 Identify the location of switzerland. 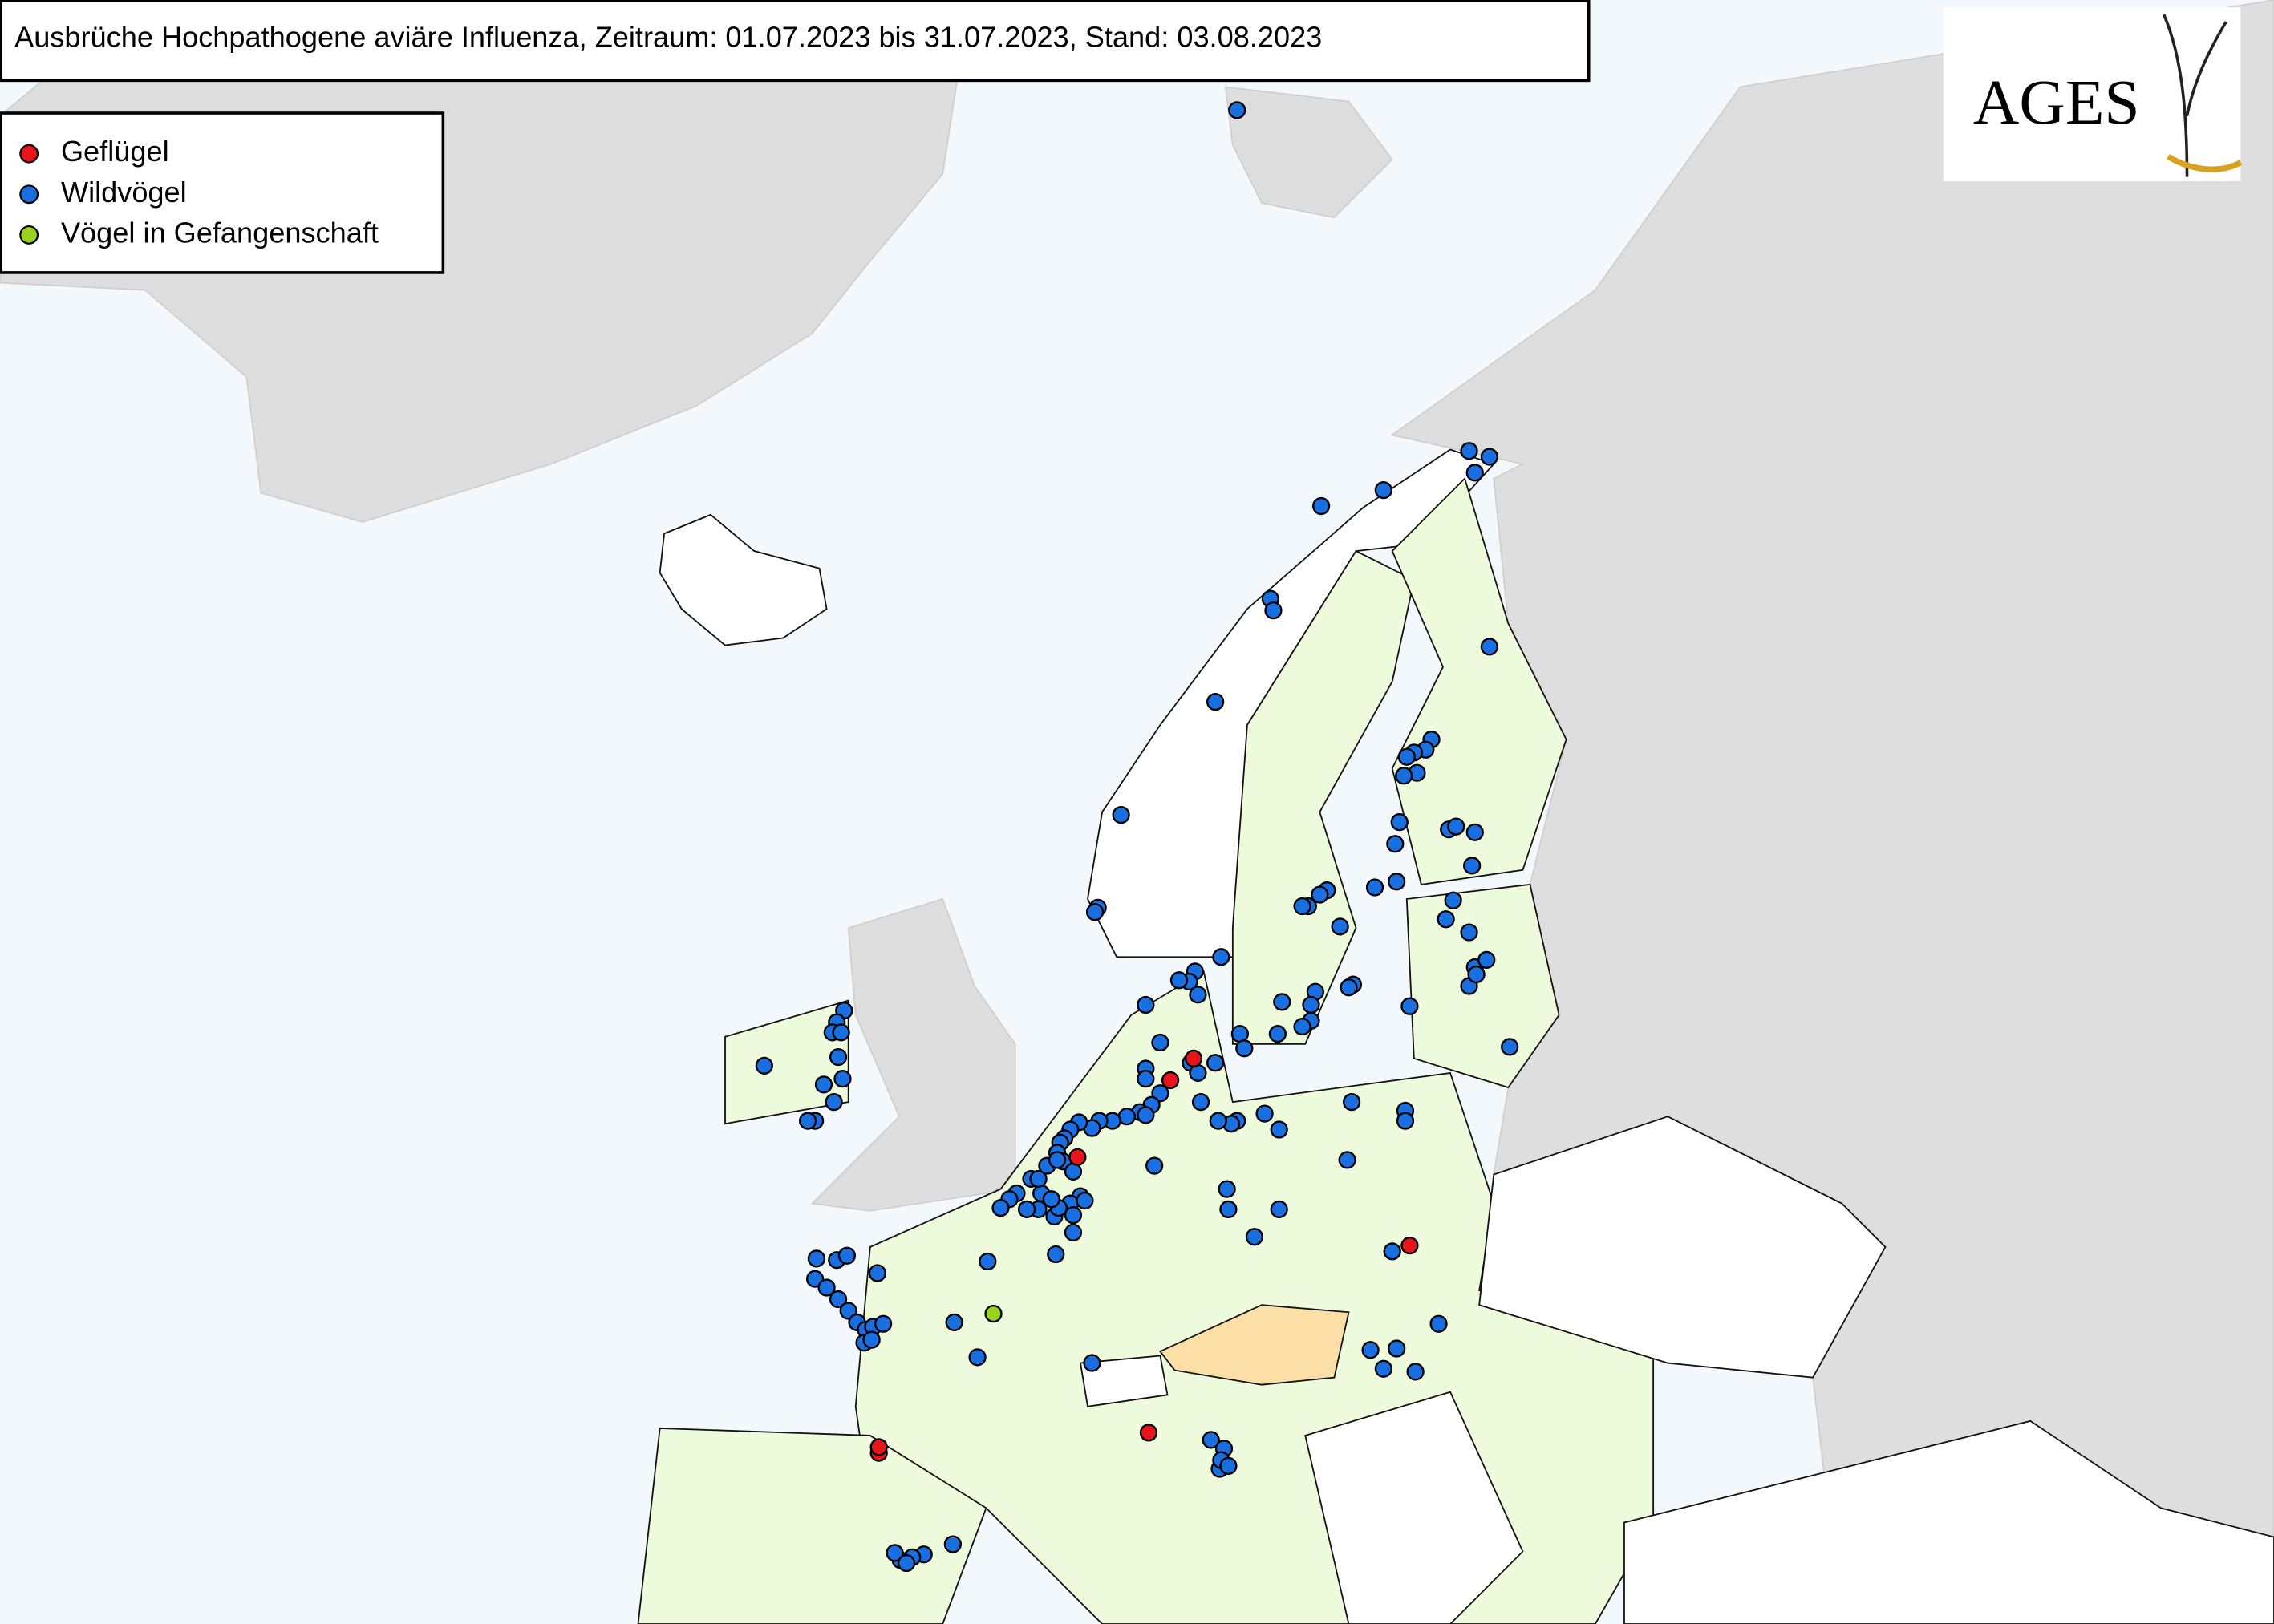
(1124, 1381).